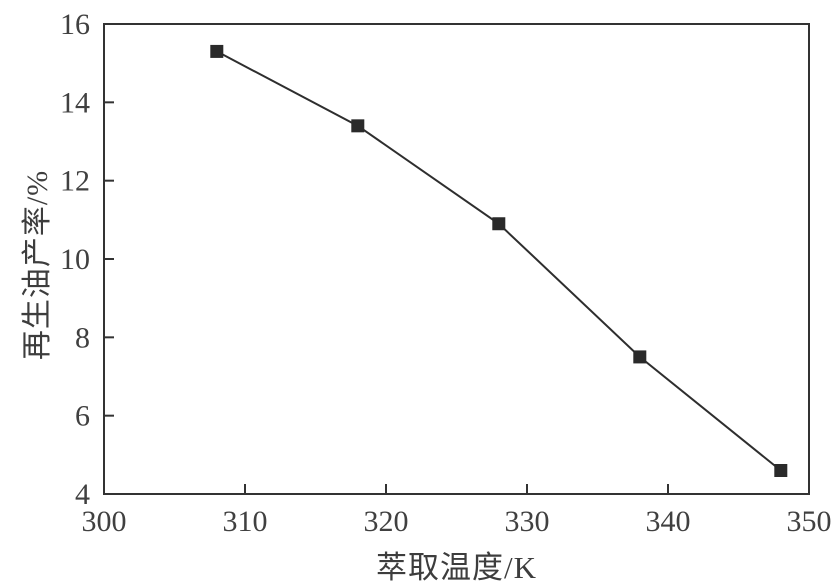  What do you see at coordinates (82, 416) in the screenshot?
I see `y-tick-label: 6` at bounding box center [82, 416].